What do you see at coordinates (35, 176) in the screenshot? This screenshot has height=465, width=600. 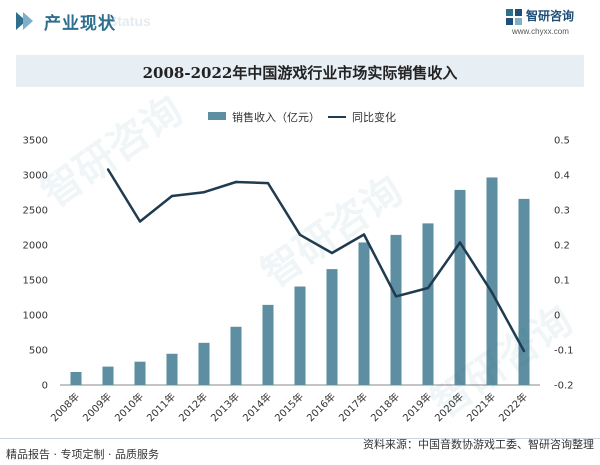 I see `y-left-tick-label: 3000` at bounding box center [35, 176].